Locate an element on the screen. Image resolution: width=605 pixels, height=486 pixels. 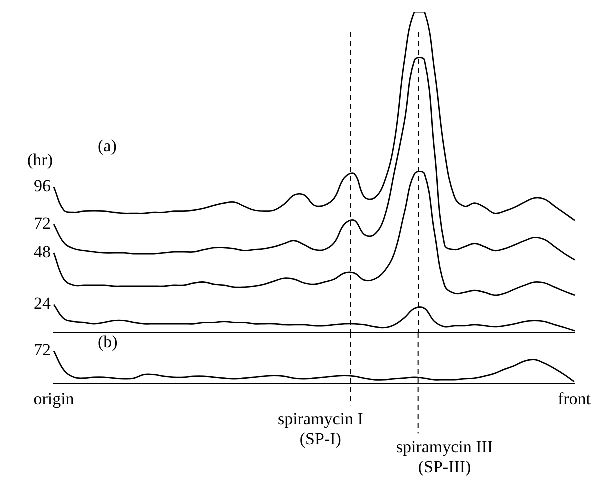
text: spiramycin III (SP-III) is located at coordinates (445, 457).